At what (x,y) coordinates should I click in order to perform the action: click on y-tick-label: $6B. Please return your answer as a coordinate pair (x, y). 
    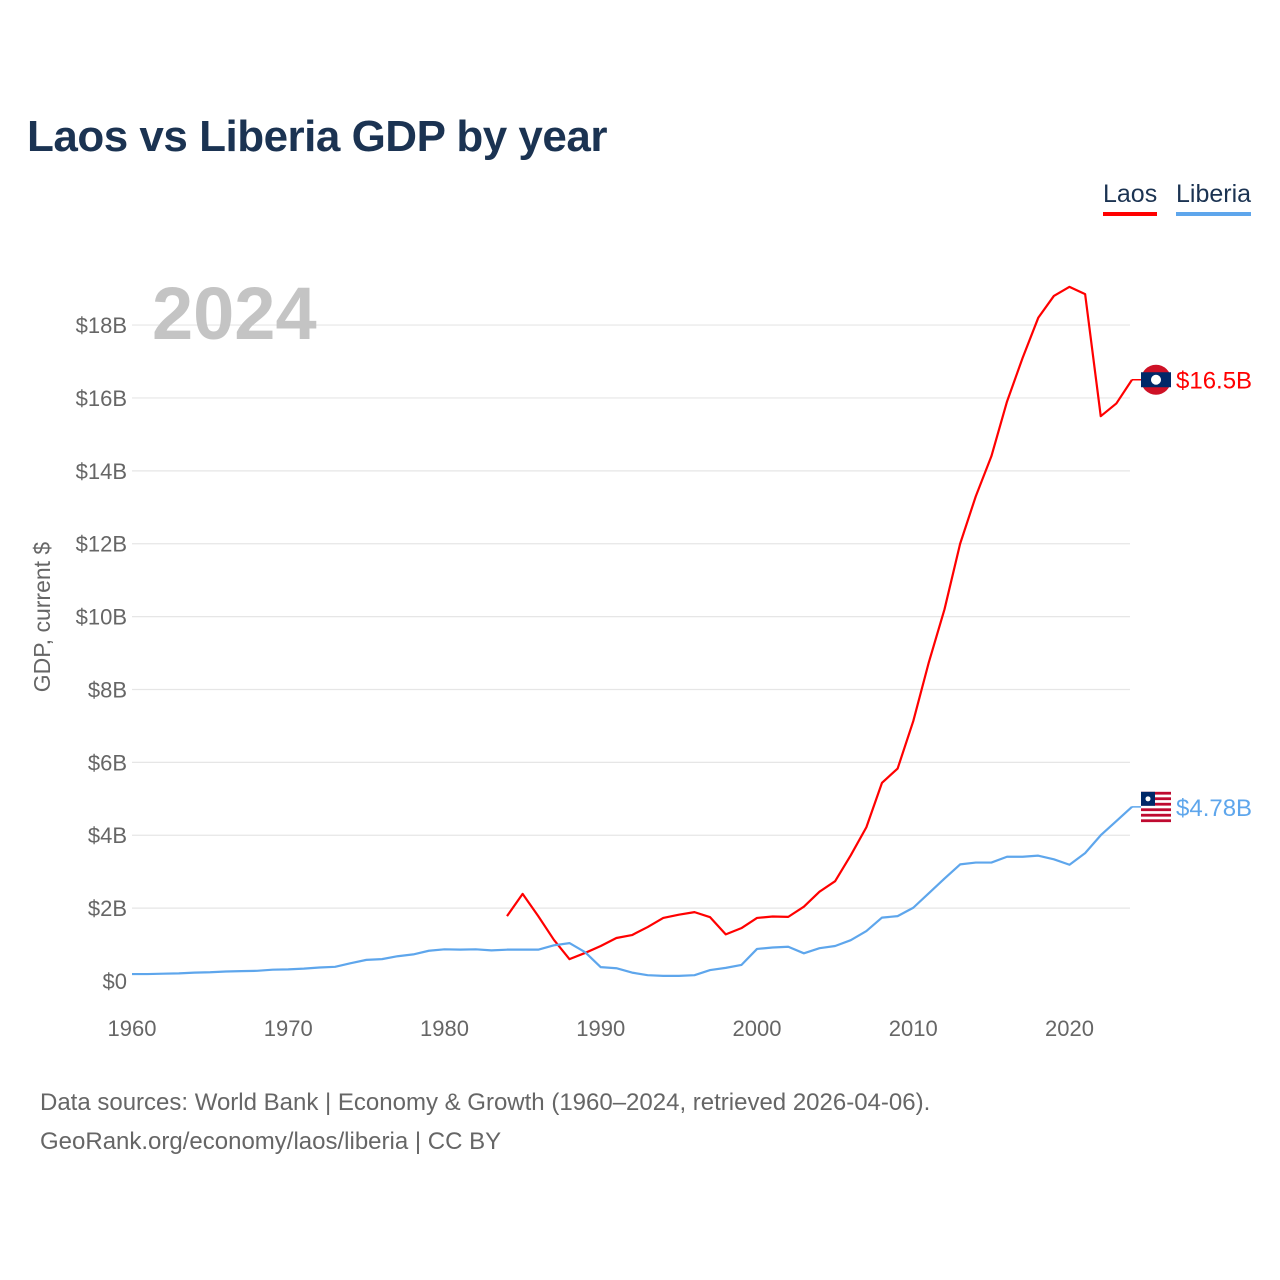
    Looking at the image, I should click on (107, 762).